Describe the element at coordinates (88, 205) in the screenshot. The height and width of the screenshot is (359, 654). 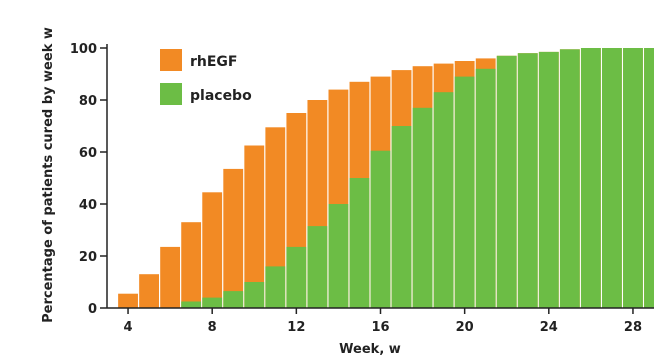
I see `y-tick-label-40: 40` at that location.